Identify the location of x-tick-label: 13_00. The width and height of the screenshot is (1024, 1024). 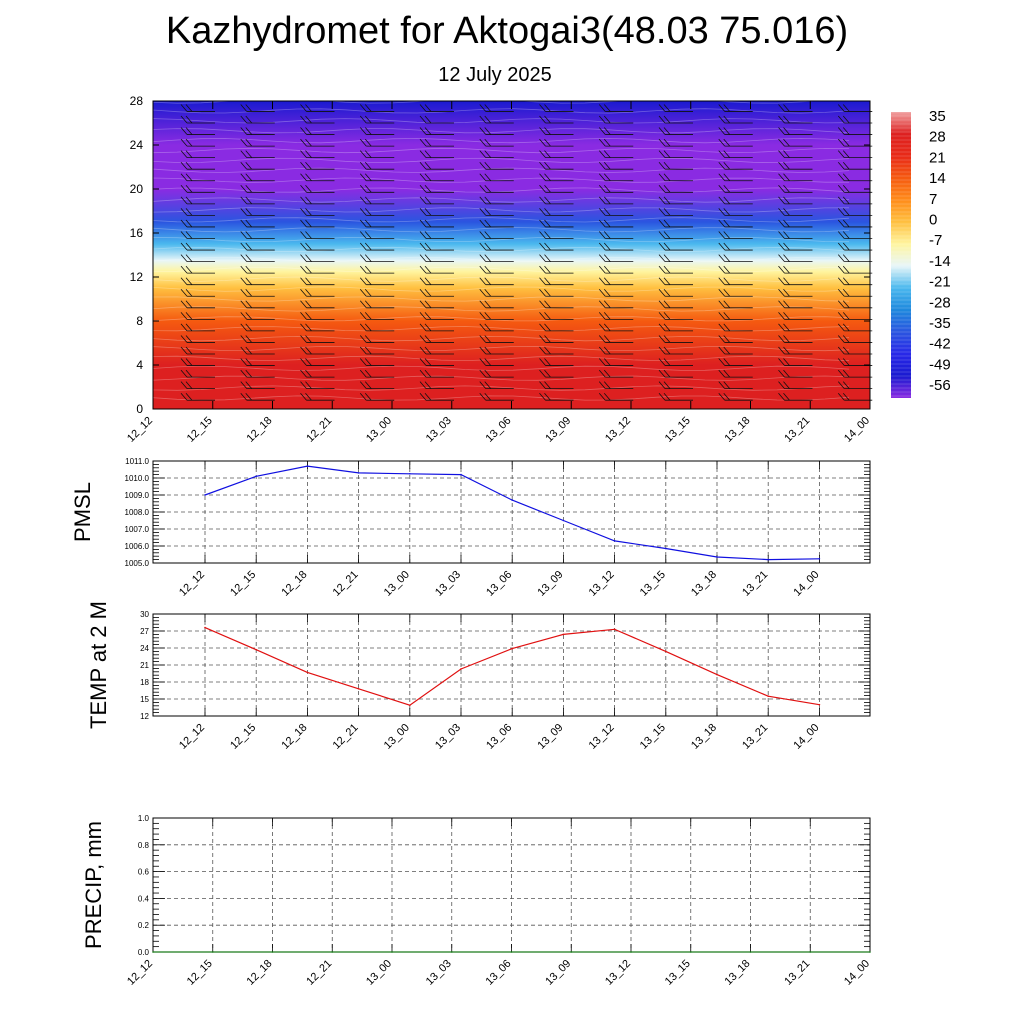
(397, 584).